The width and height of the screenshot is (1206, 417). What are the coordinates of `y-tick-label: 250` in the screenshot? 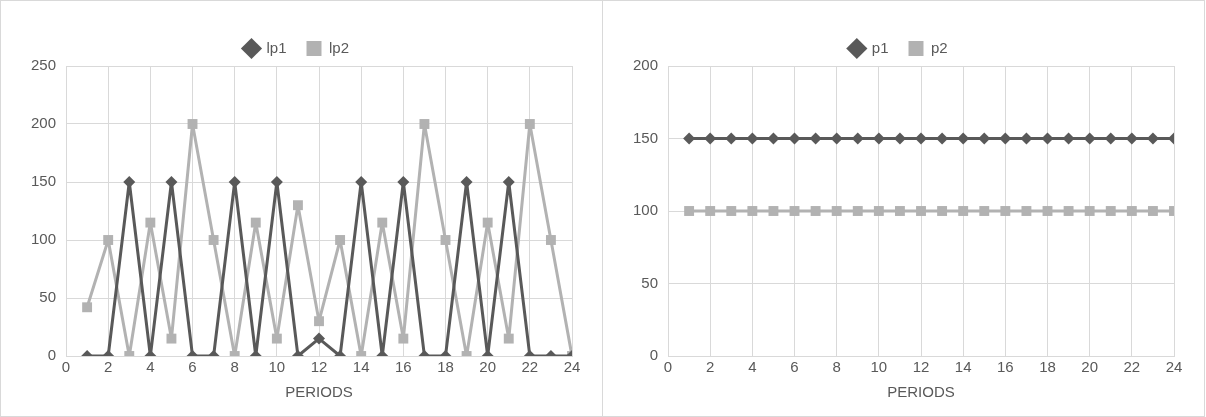 It's located at (44, 65).